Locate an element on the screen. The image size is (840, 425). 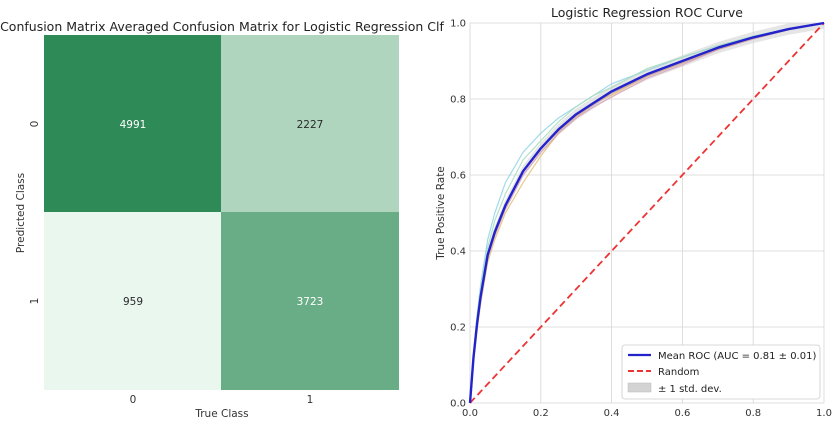
heatmap-cell-value: 3723 is located at coordinates (310, 302).